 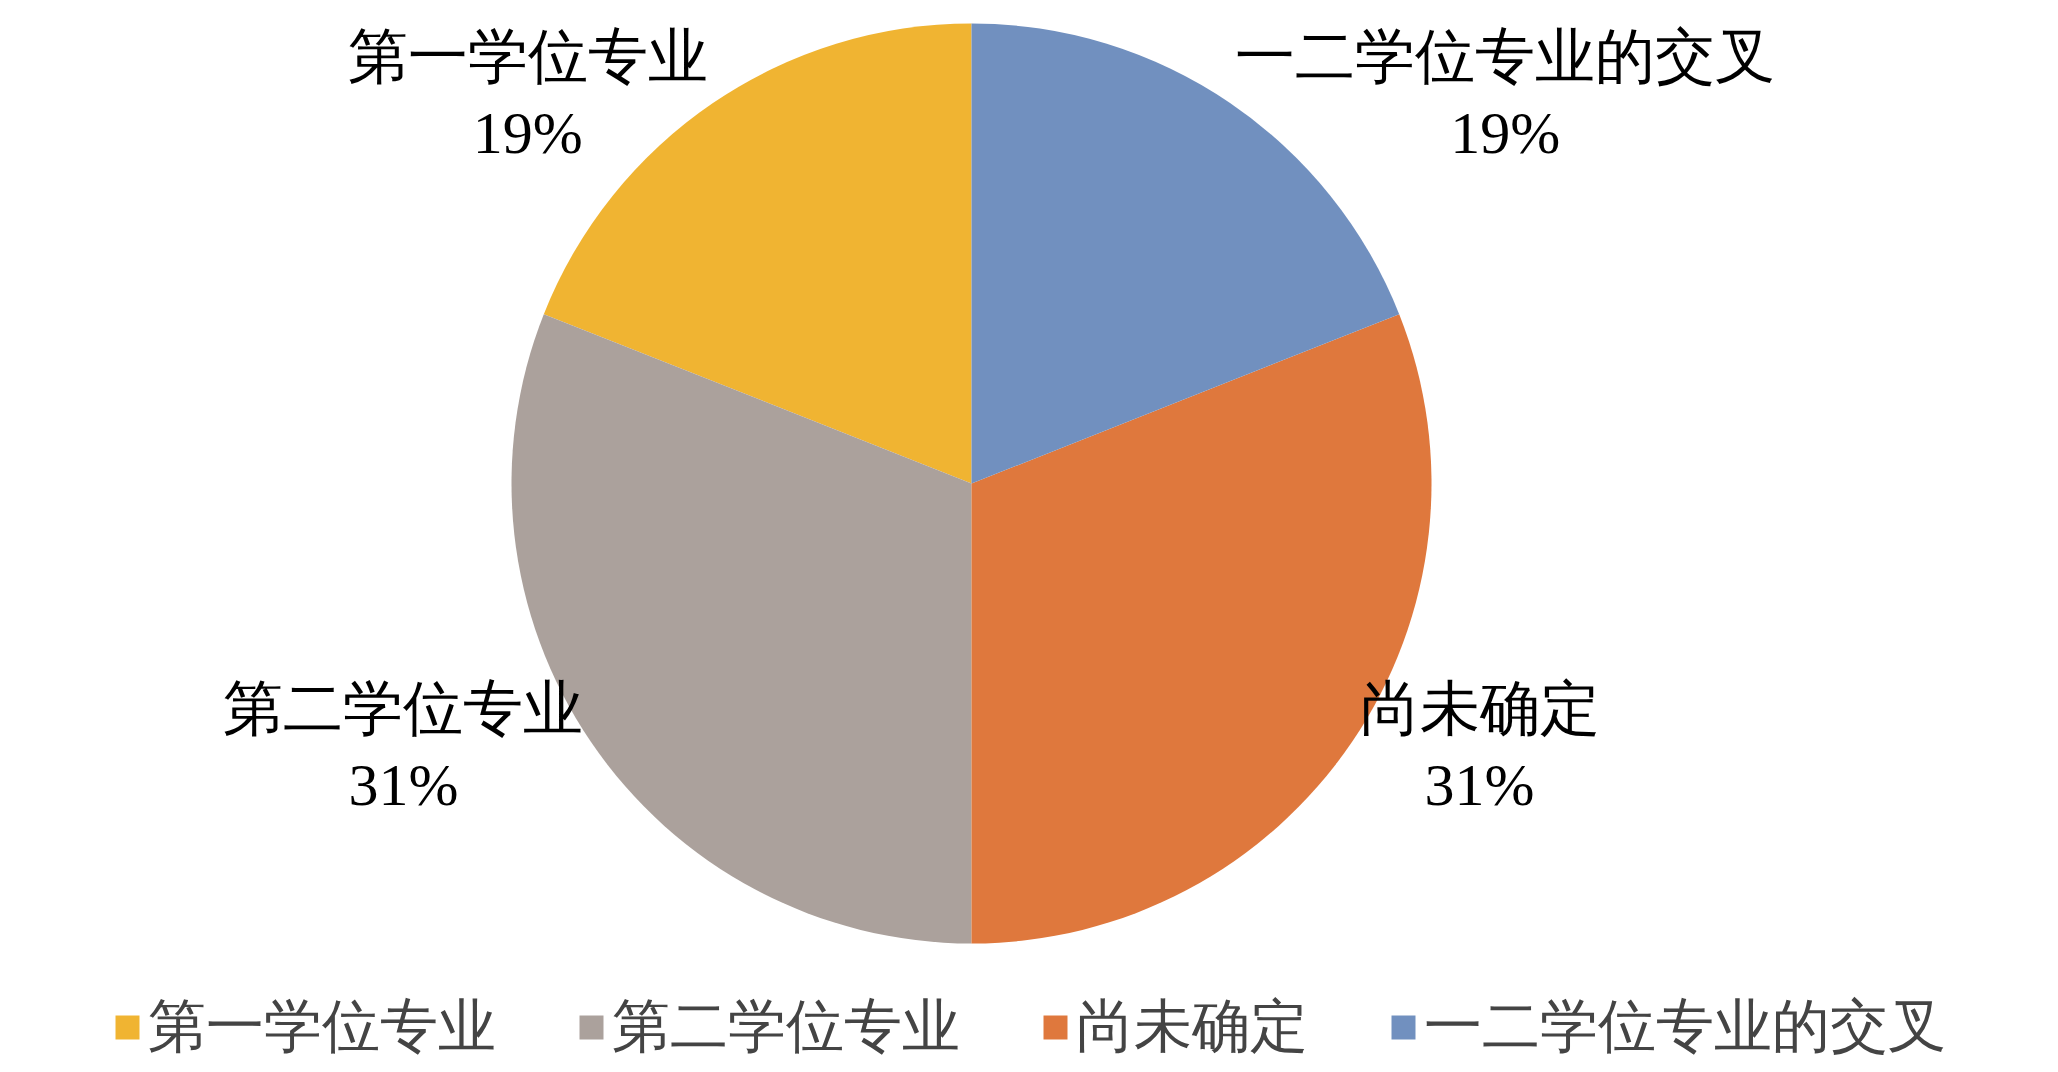 What do you see at coordinates (527, 57) in the screenshot?
I see `slice-label: 第一学位专业` at bounding box center [527, 57].